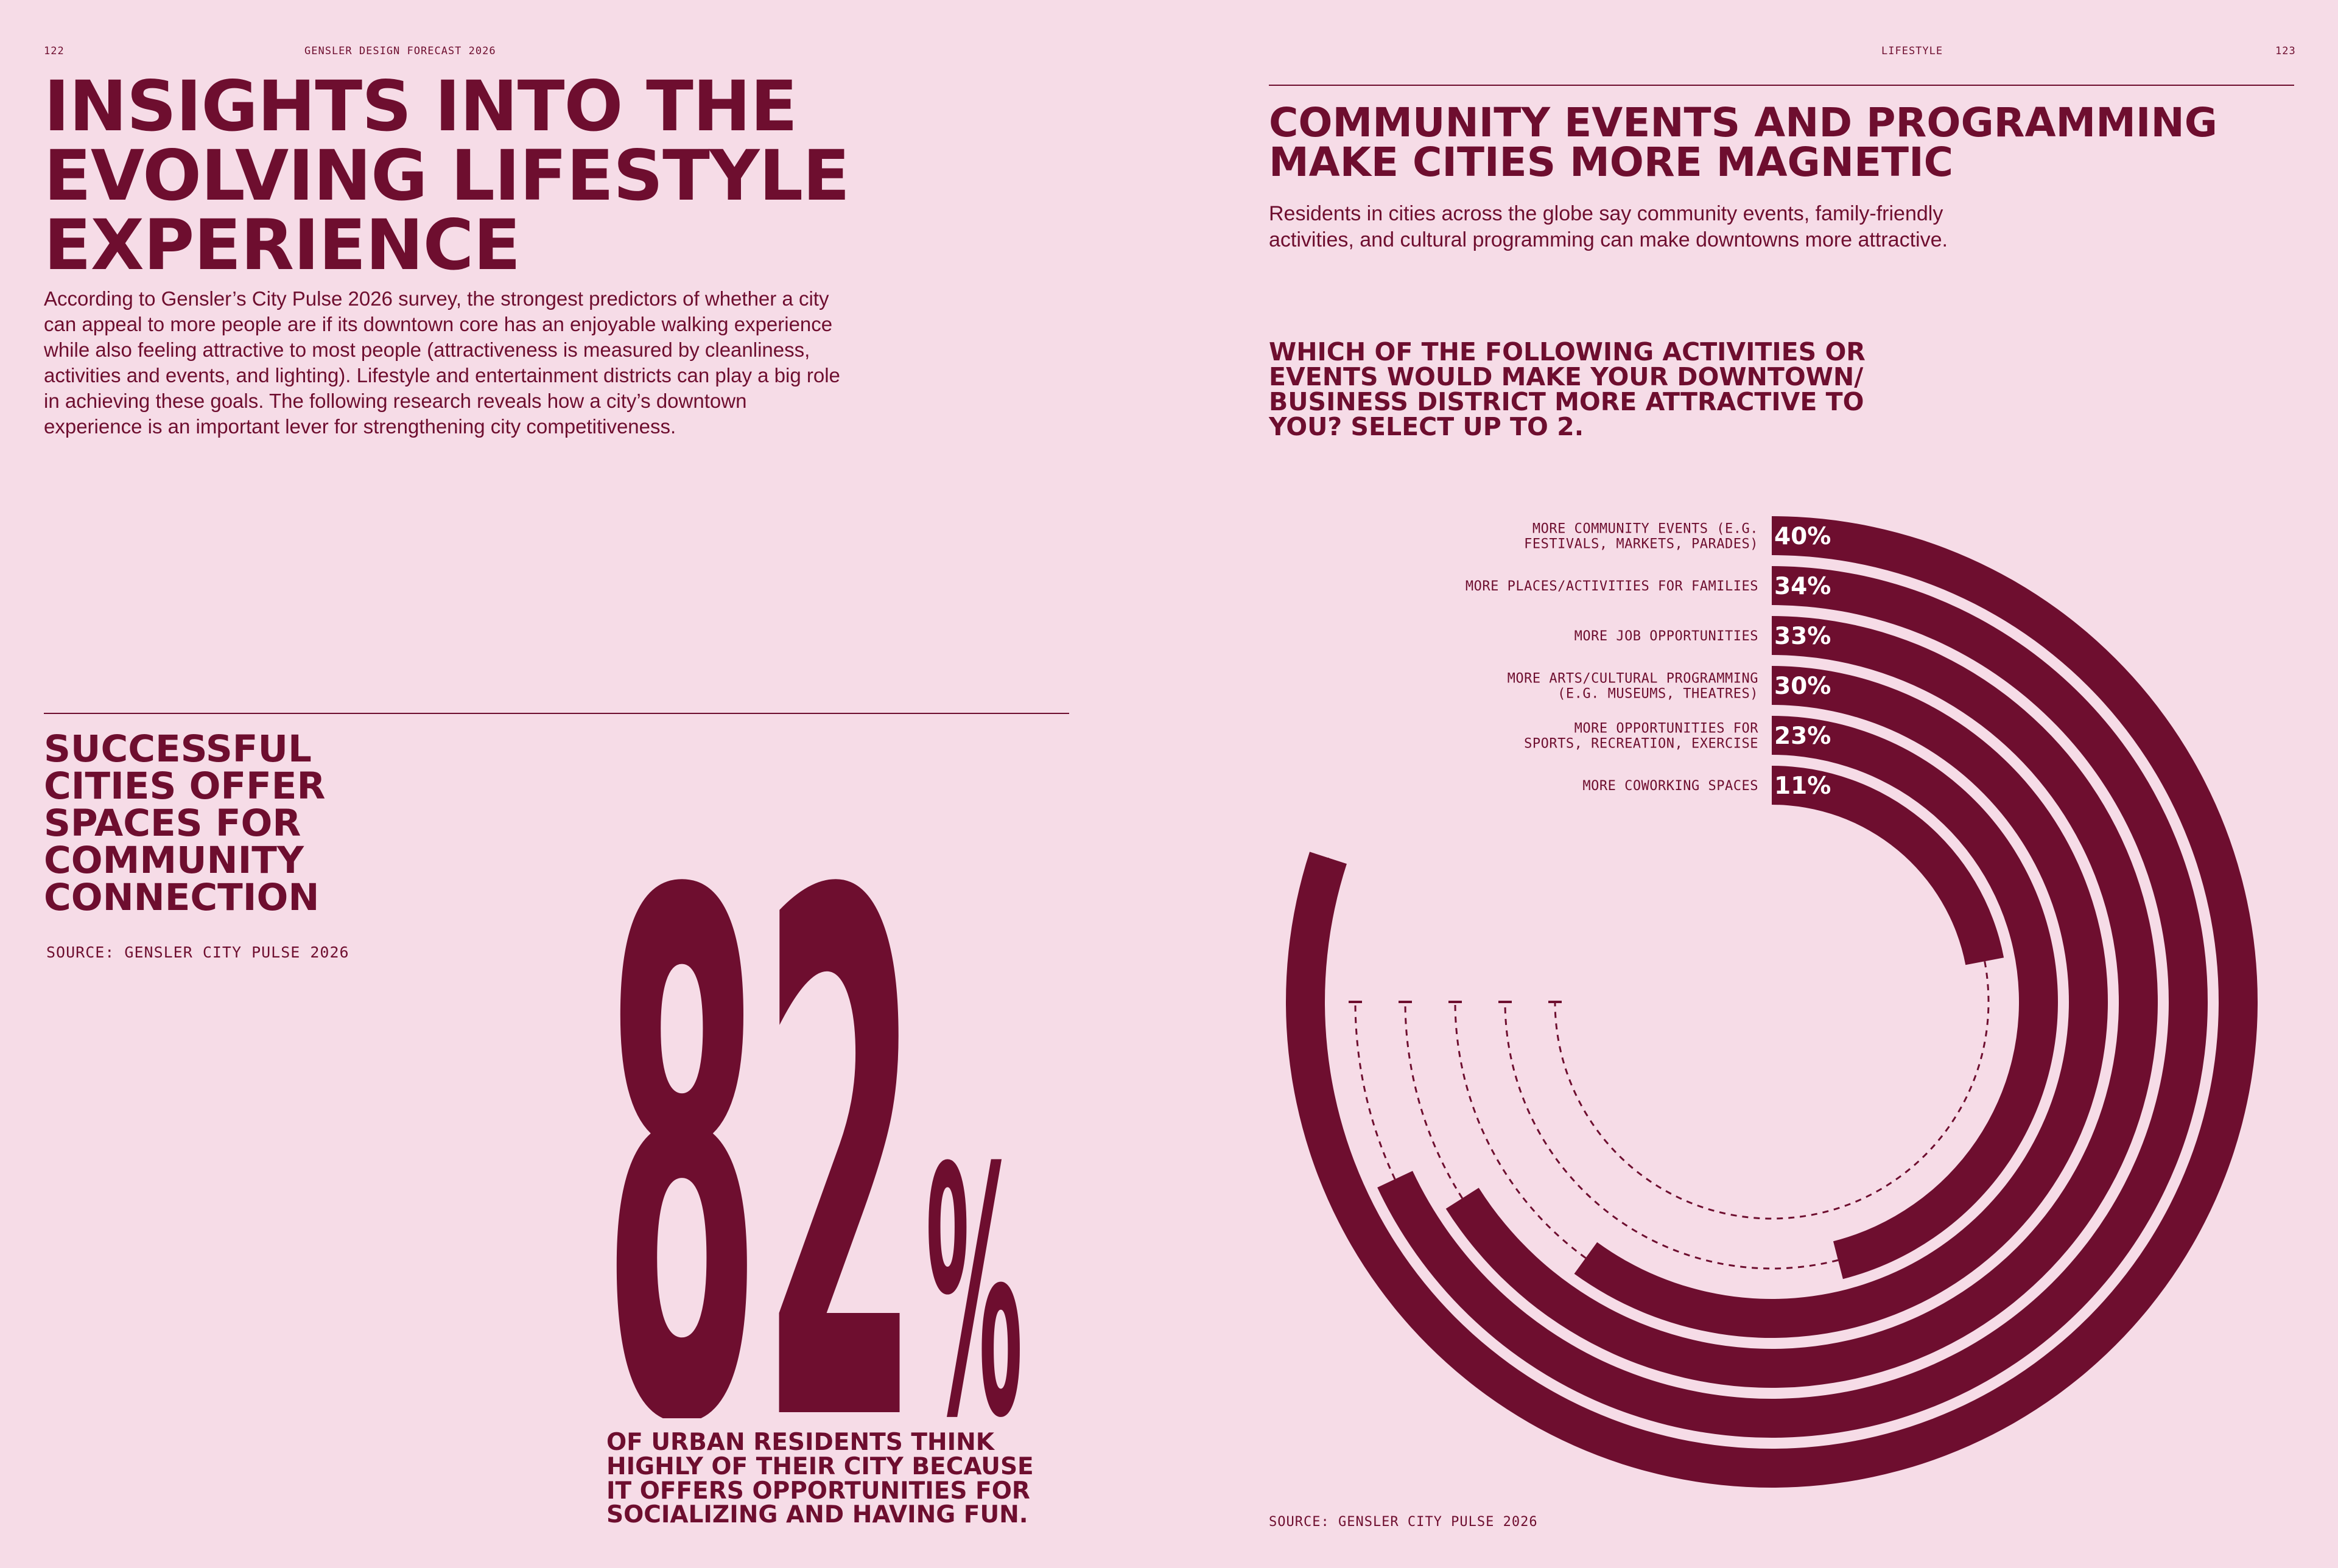 The image size is (2338, 1568). What do you see at coordinates (1803, 536) in the screenshot?
I see `value-label: 40%` at bounding box center [1803, 536].